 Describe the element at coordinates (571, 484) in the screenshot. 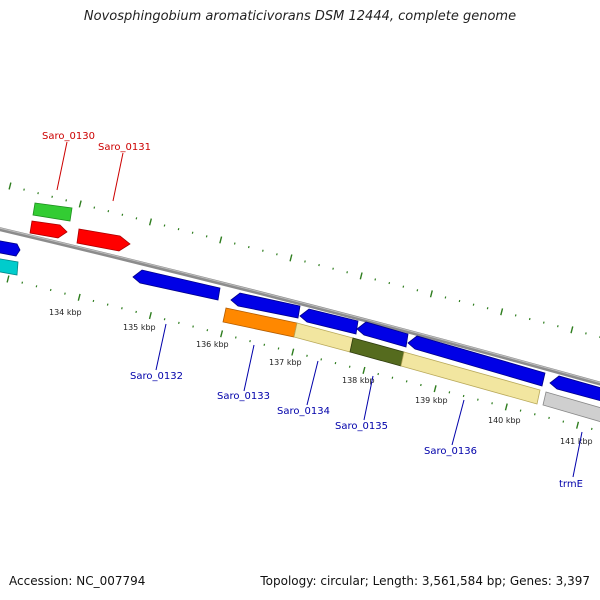

I see `gene-label-trme: trmE` at that location.